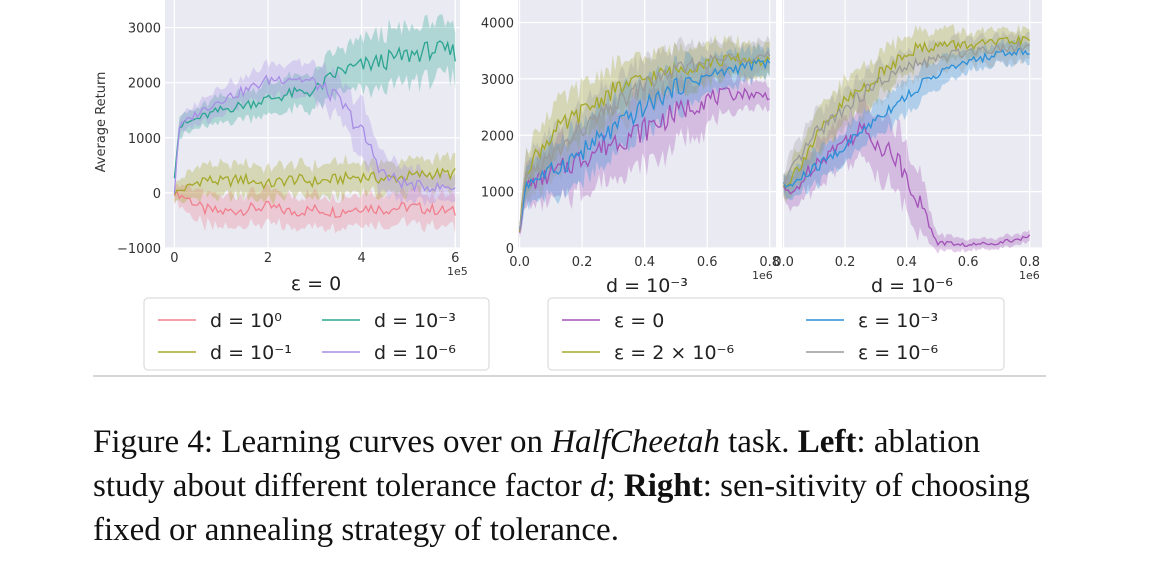  What do you see at coordinates (497, 193) in the screenshot?
I see `middle-y-tick-label: 1000` at bounding box center [497, 193].